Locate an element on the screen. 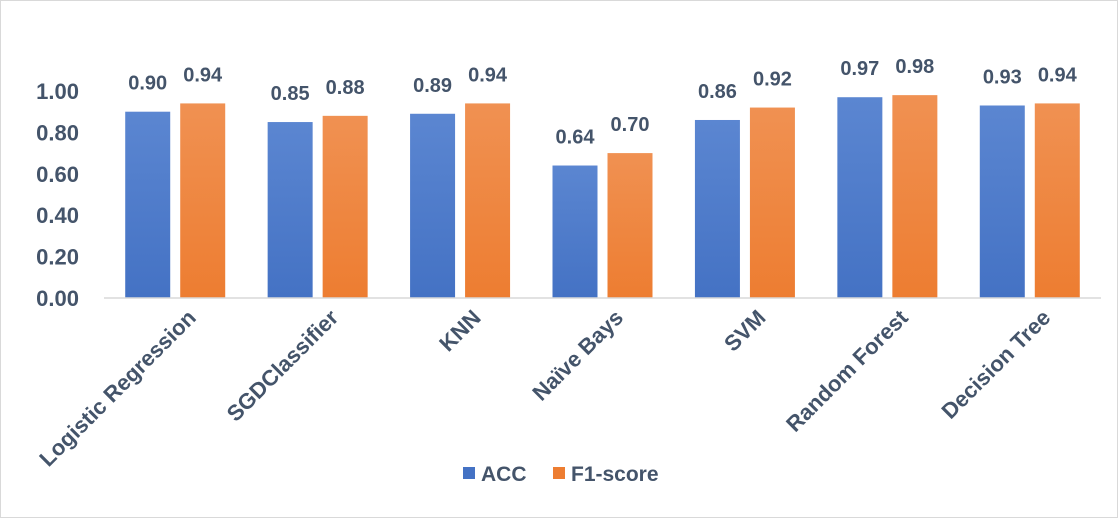 The image size is (1118, 518). data-label: 0.64 is located at coordinates (576, 138).